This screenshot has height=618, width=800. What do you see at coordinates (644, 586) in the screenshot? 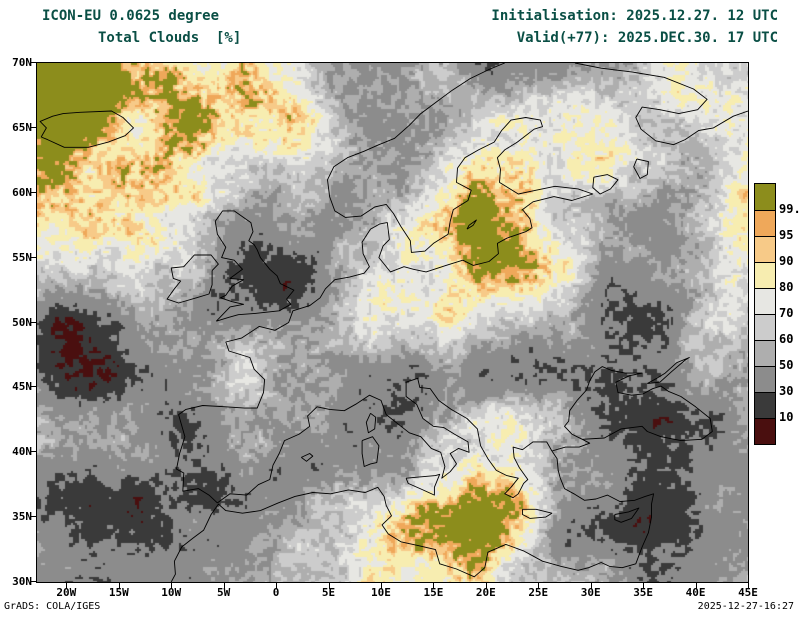
I see `lon-tick-35E` at bounding box center [644, 586].